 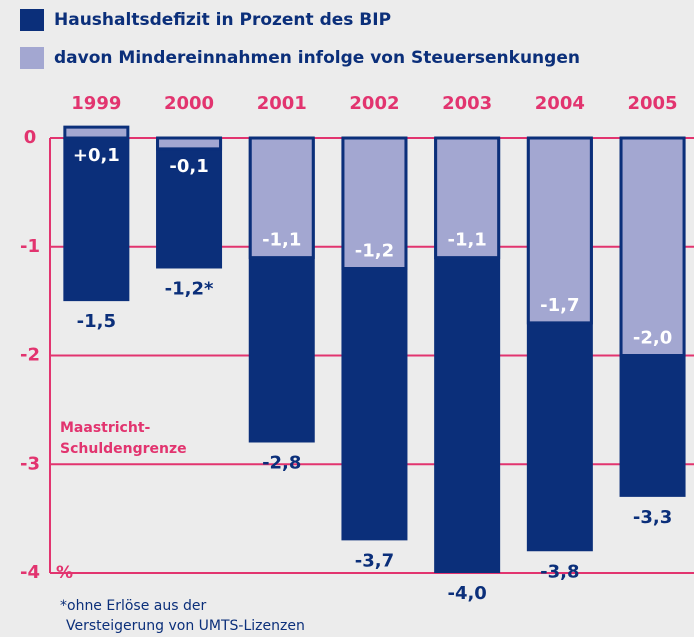 What do you see at coordinates (559, 305) in the screenshot?
I see `data-label: -1,7` at bounding box center [559, 305].